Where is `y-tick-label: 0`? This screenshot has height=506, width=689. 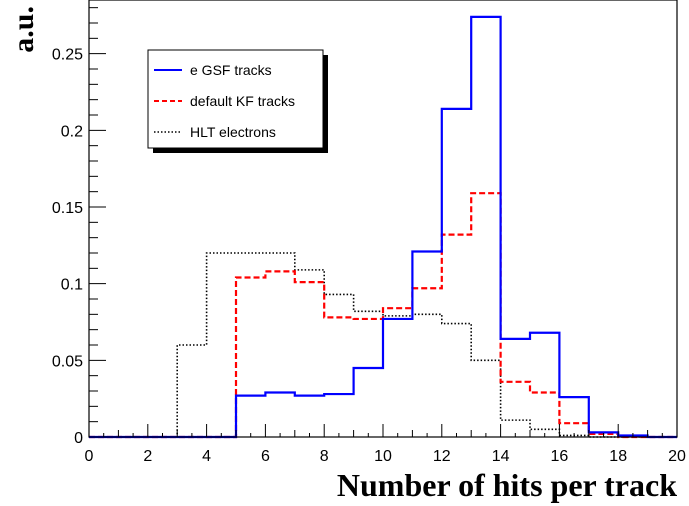 y-tick-label: 0 is located at coordinates (78, 438).